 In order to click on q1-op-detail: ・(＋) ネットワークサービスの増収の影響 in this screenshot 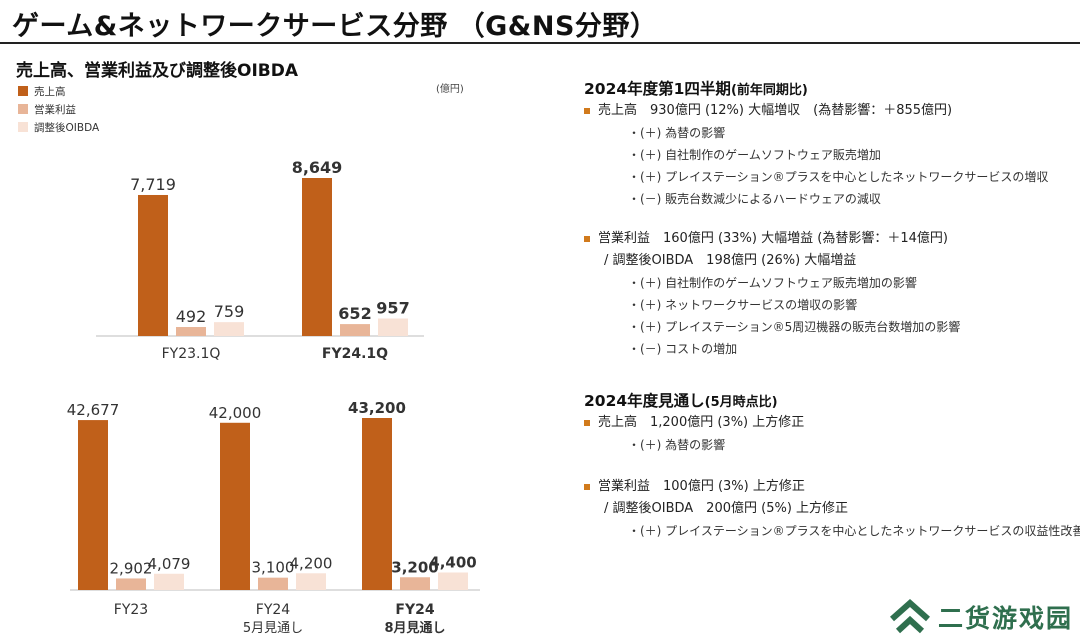, I will do `click(743, 305)`.